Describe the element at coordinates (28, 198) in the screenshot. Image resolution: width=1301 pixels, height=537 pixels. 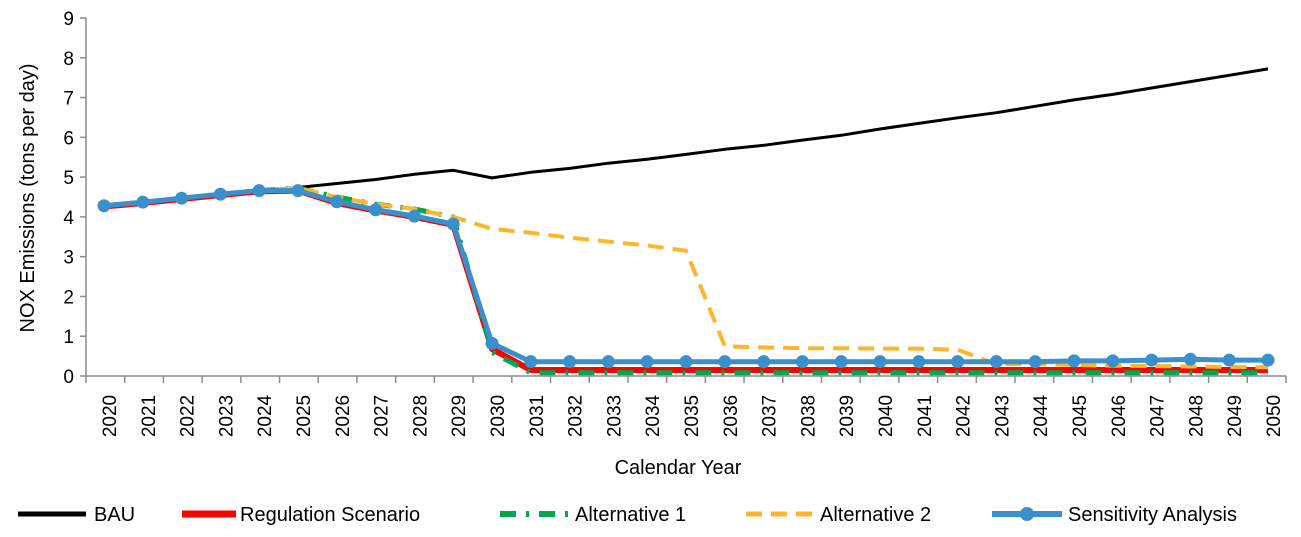
I see `y-axis-title: NOX Emissions (tons per day)` at that location.